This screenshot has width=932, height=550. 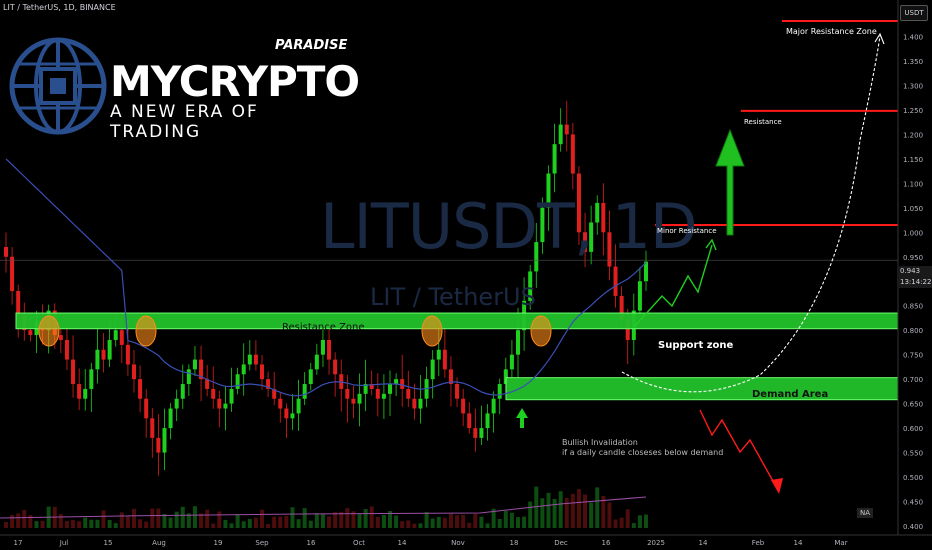 What do you see at coordinates (913, 454) in the screenshot?
I see `price-tick-label: 0.550` at bounding box center [913, 454].